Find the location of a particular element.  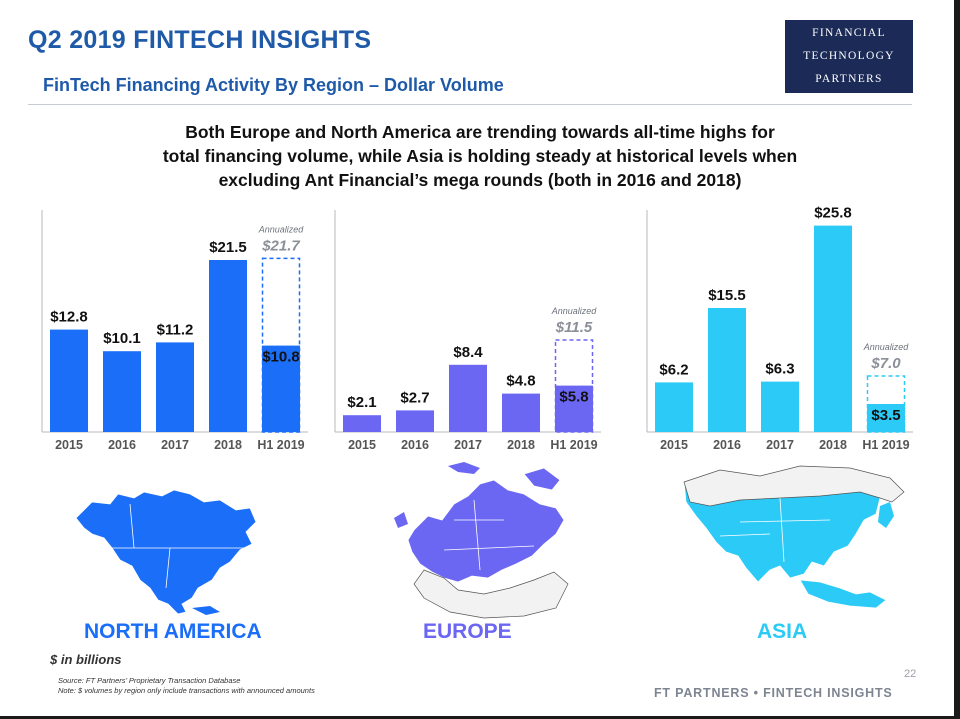

north-america-tick-label-4: H1 2019 is located at coordinates (280, 445).